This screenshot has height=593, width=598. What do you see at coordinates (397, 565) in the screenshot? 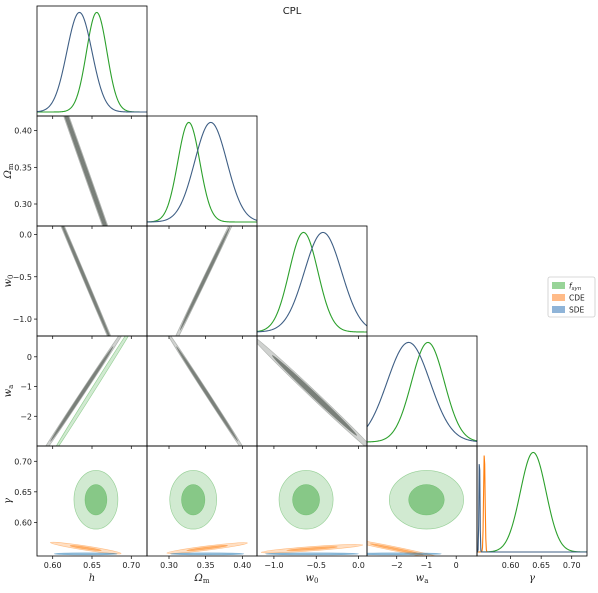
I see `xtick-label-3-0: −2` at bounding box center [397, 565].